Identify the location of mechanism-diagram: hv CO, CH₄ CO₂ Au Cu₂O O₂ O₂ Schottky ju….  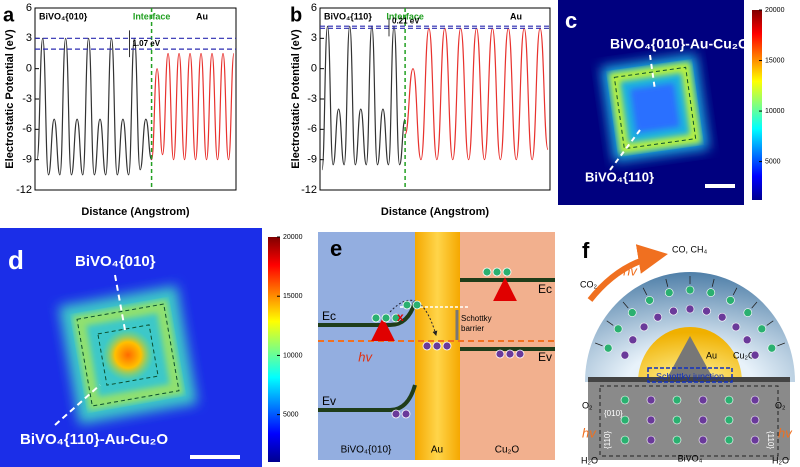
(687, 354).